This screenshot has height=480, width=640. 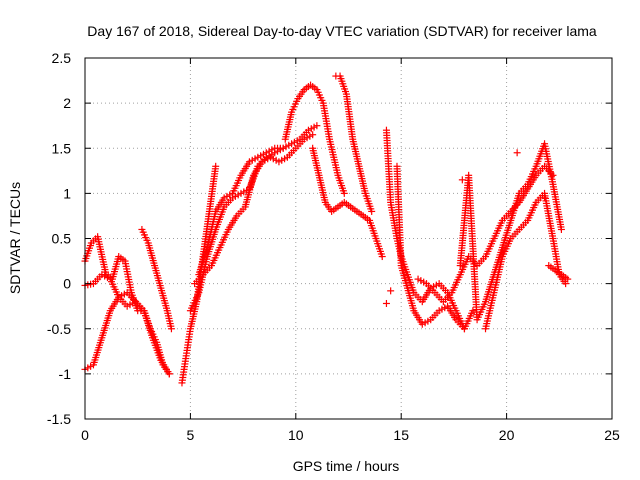 I want to click on y-tick-label: 1.5, so click(x=62, y=148).